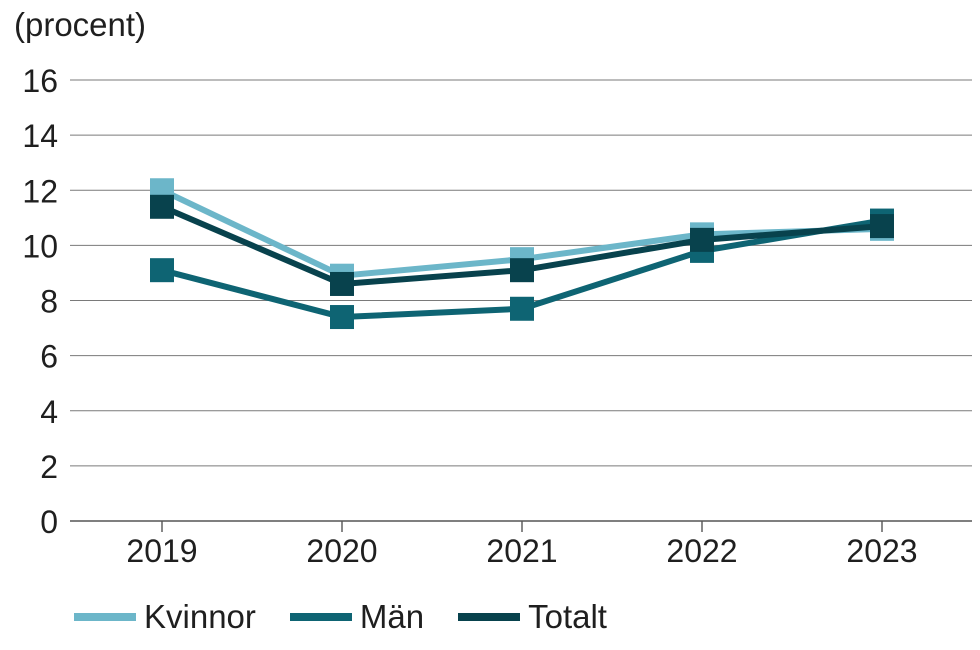 The image size is (980, 650). Describe the element at coordinates (521, 551) in the screenshot. I see `x-tick-label: 2021` at that location.